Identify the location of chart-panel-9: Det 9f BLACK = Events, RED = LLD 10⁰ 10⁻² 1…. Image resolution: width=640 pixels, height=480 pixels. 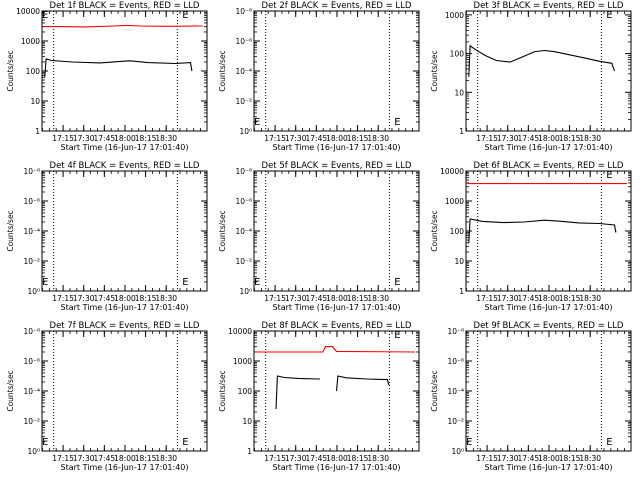
(531, 396).